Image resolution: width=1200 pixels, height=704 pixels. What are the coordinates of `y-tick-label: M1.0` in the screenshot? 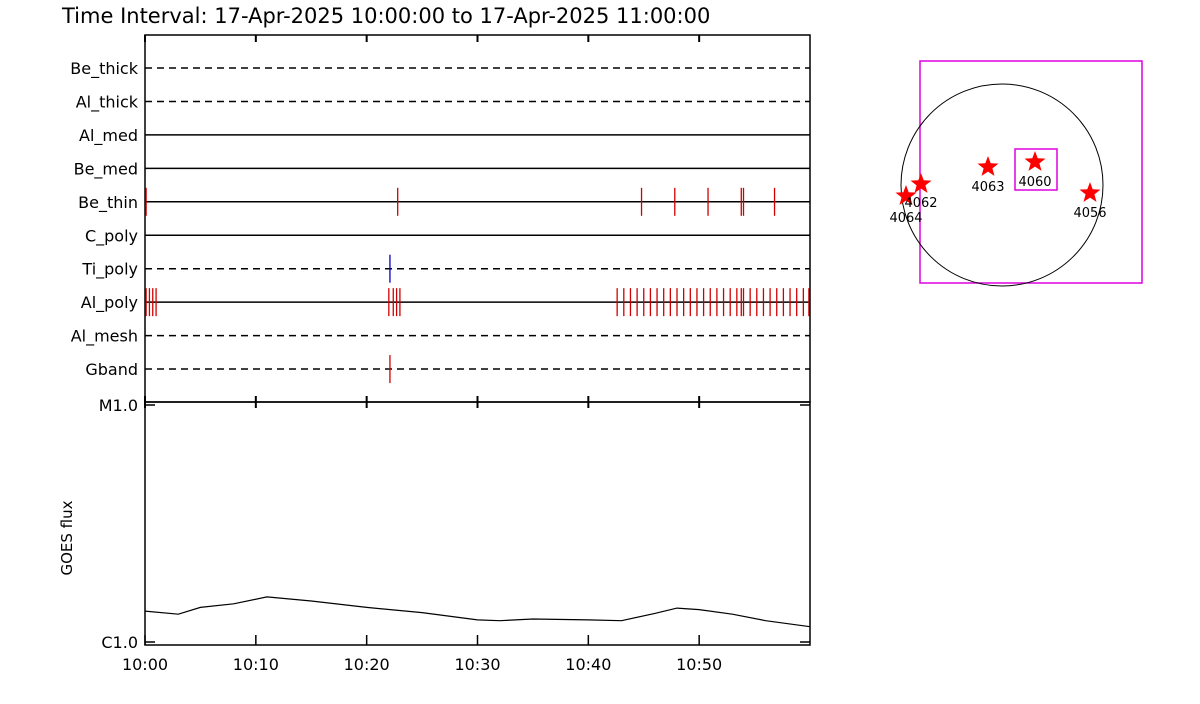 It's located at (118, 405).